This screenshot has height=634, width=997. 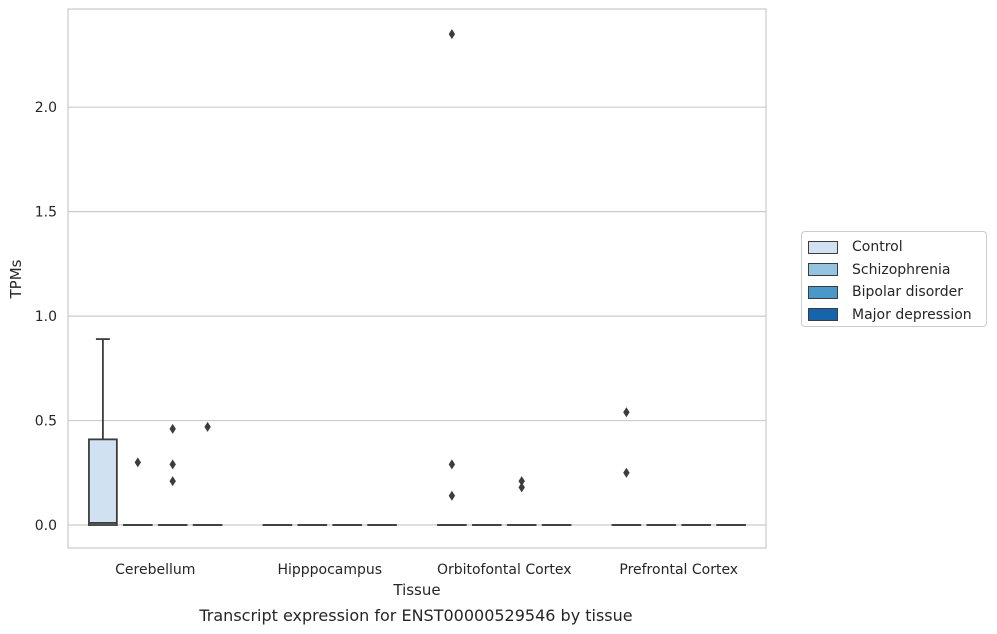 I want to click on x-tick-label: Hipppocampus, so click(x=329, y=570).